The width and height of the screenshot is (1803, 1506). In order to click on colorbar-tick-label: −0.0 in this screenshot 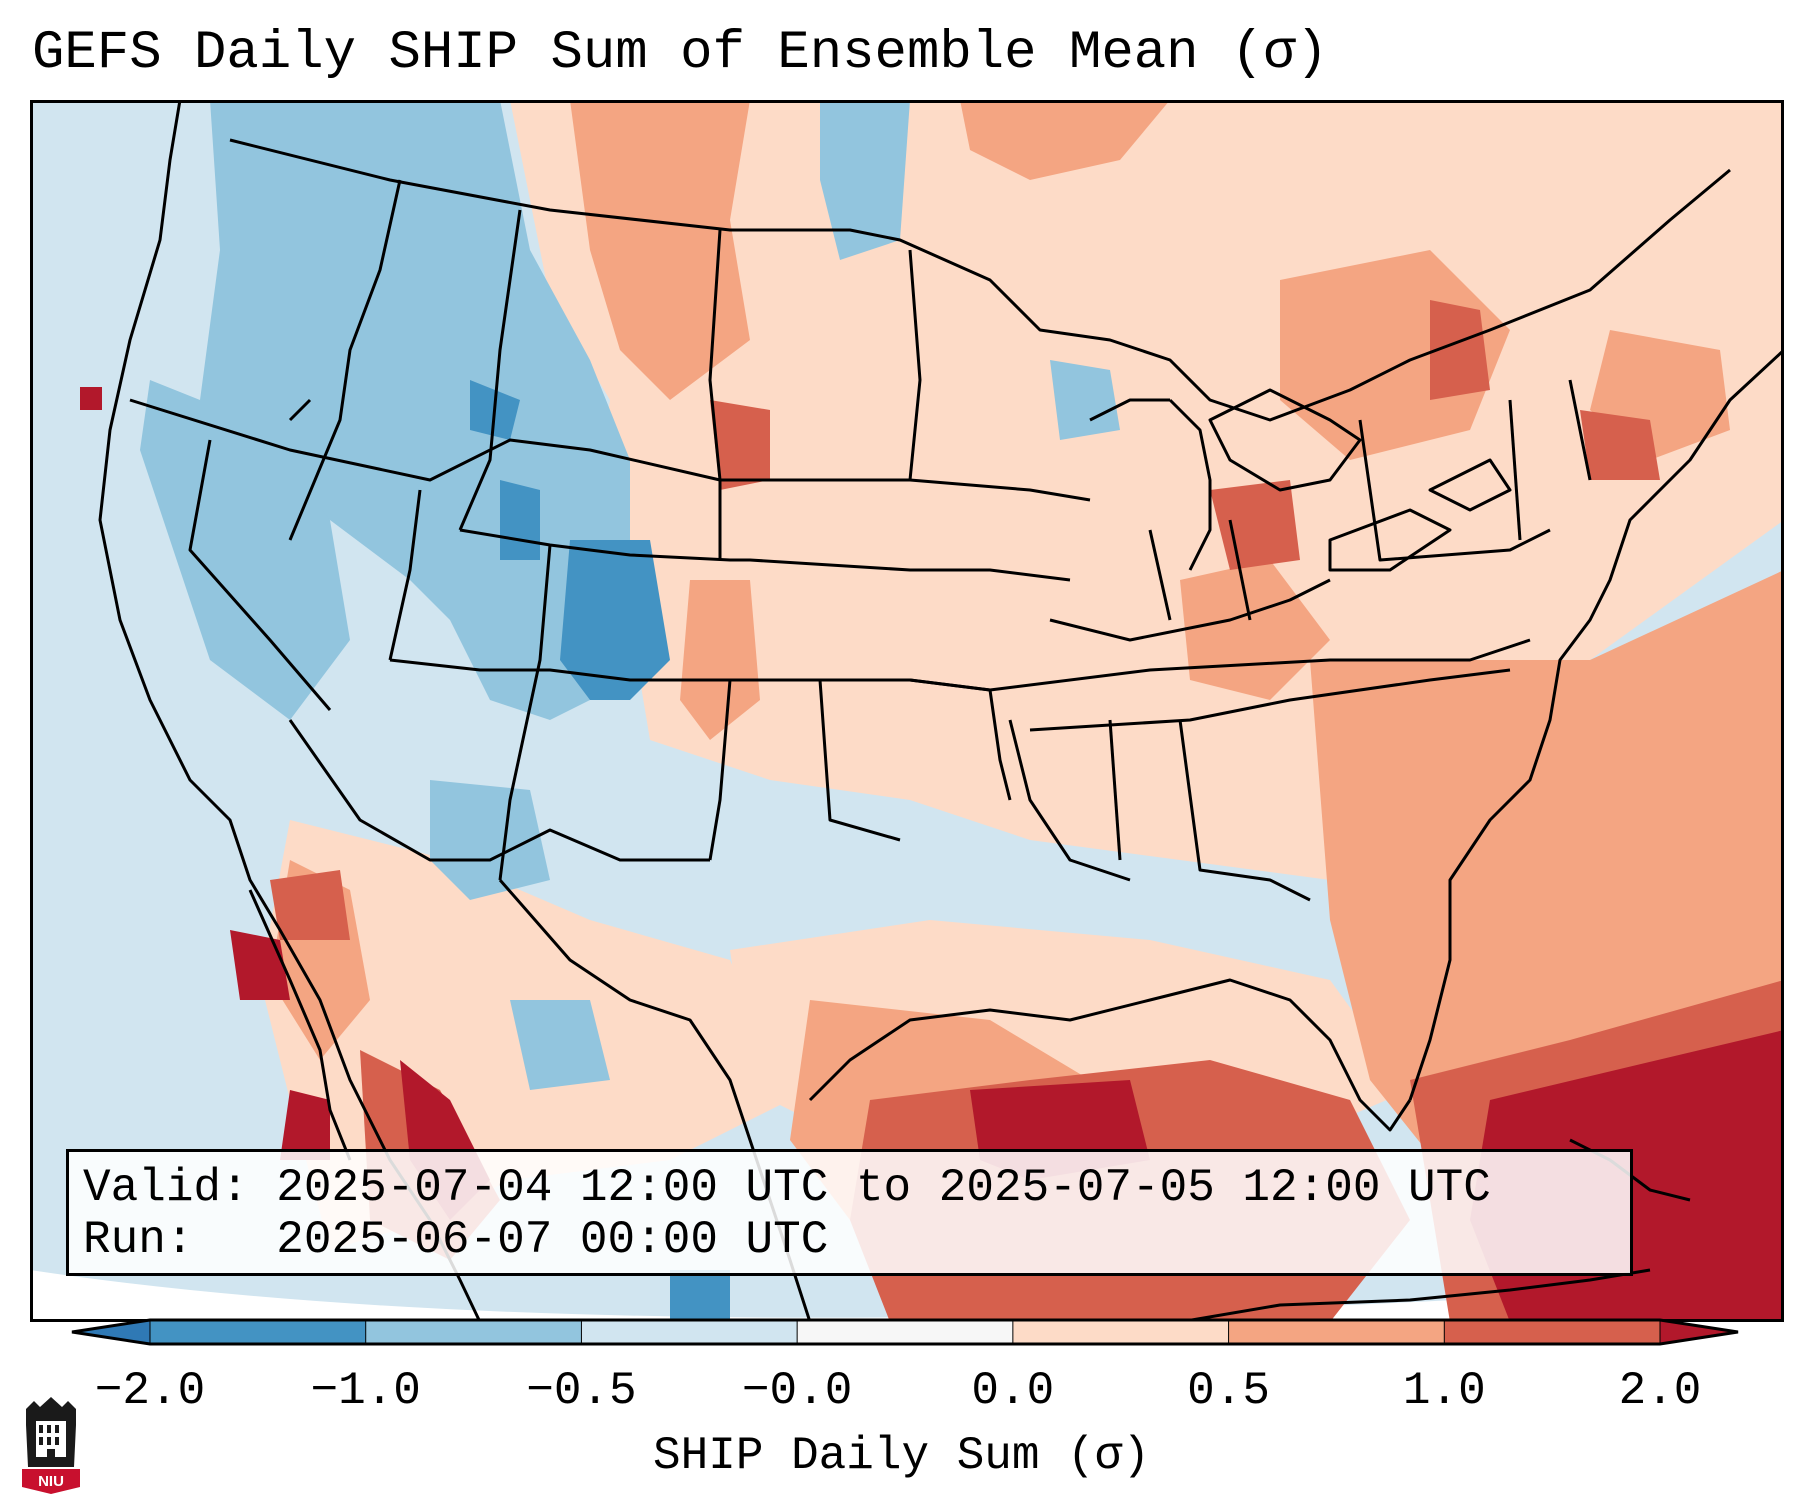, I will do `click(797, 1391)`.